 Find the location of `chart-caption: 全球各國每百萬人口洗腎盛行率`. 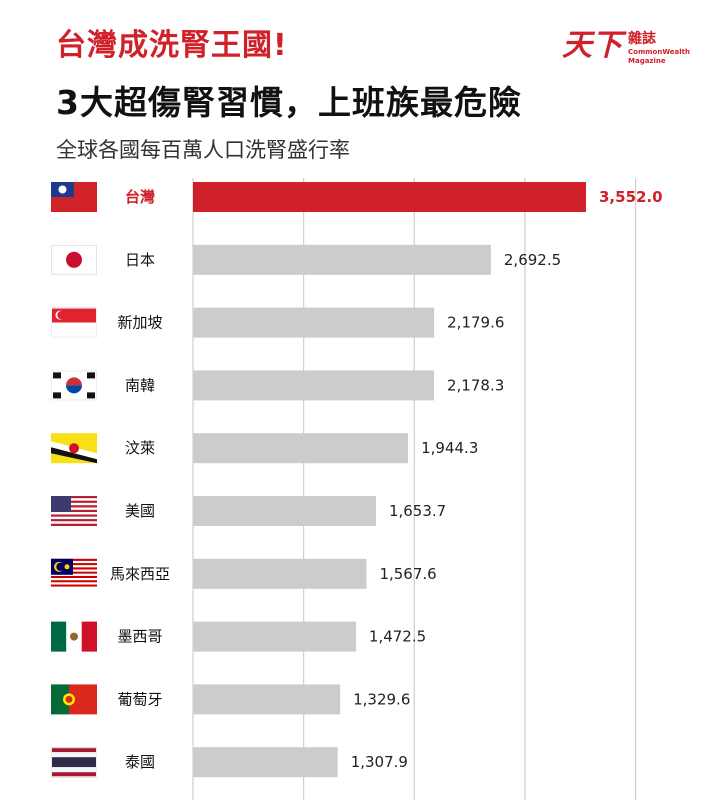

chart-caption: 全球各國每百萬人口洗腎盛行率 is located at coordinates (203, 150).